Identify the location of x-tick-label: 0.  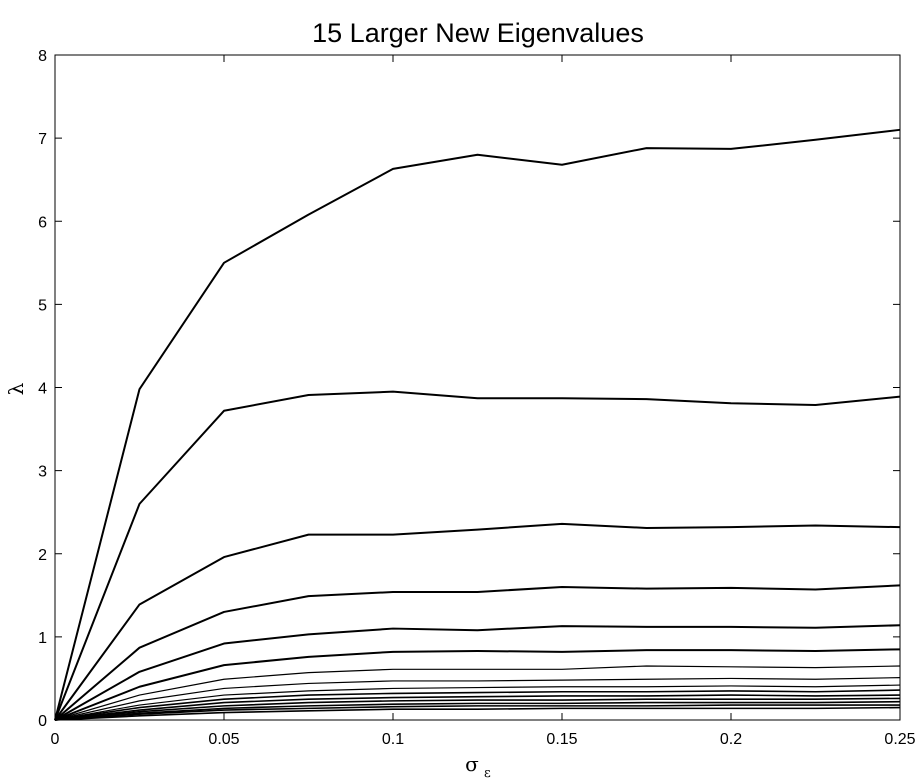
(55, 739).